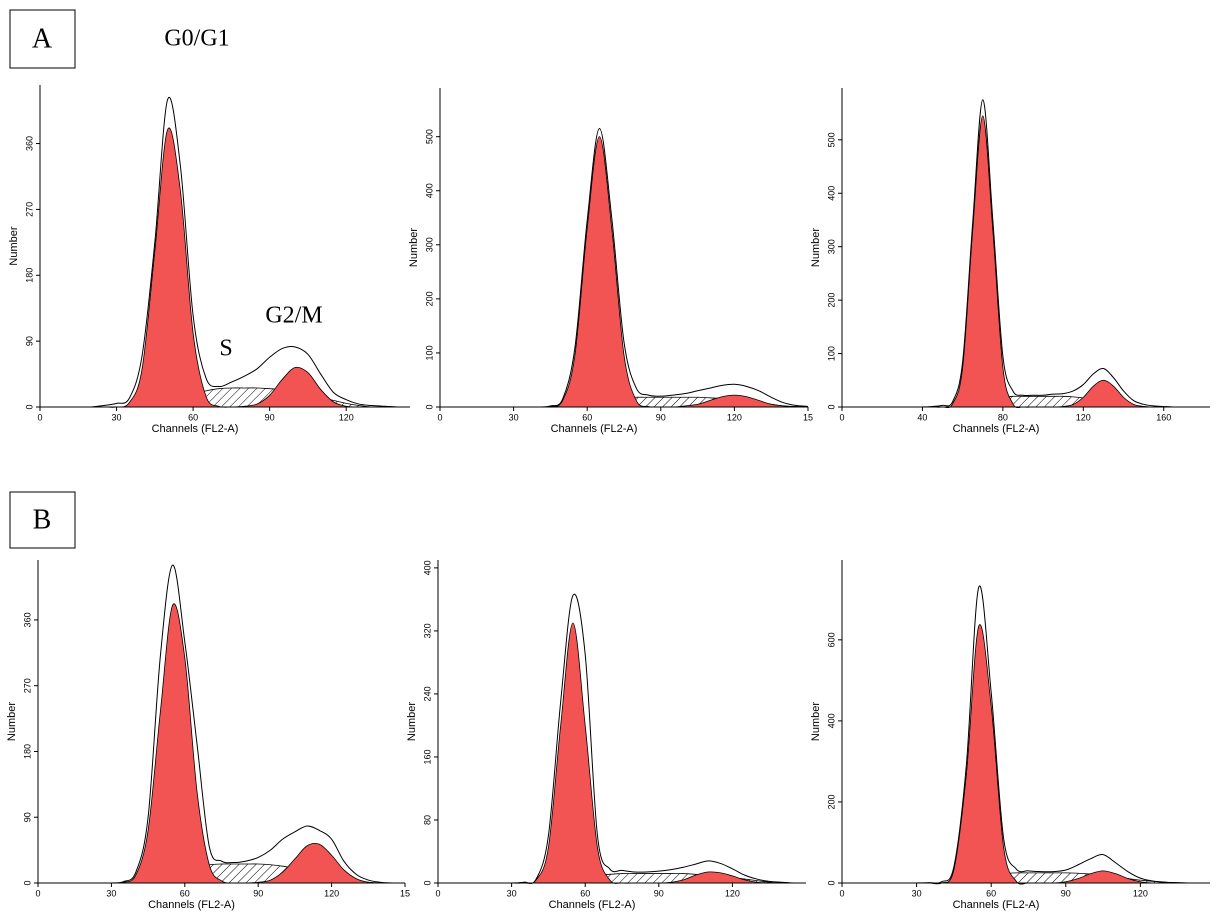 Image resolution: width=1221 pixels, height=920 pixels. Describe the element at coordinates (831, 639) in the screenshot. I see `y-tick-label: 600` at that location.